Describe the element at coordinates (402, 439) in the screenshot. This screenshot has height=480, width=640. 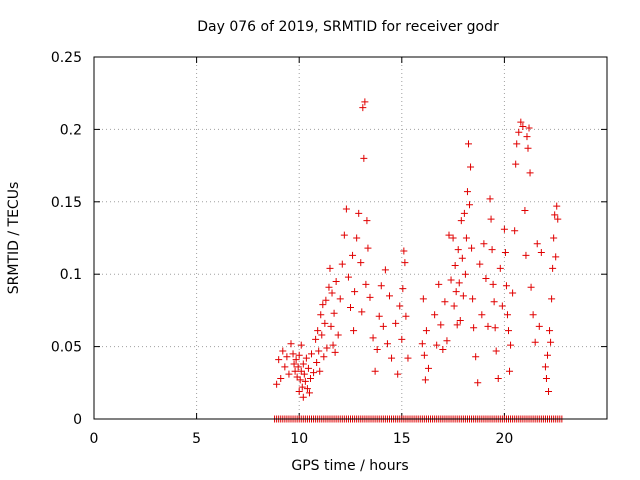
I see `x-tick-label: 15` at that location.